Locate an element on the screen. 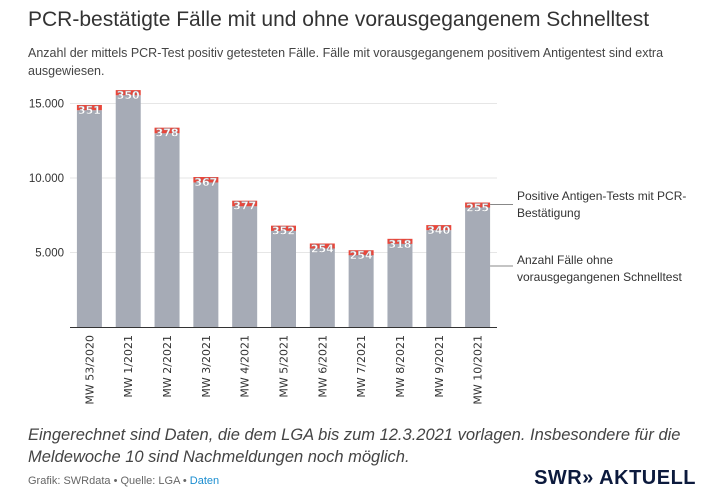  data-label: 377 is located at coordinates (244, 206).